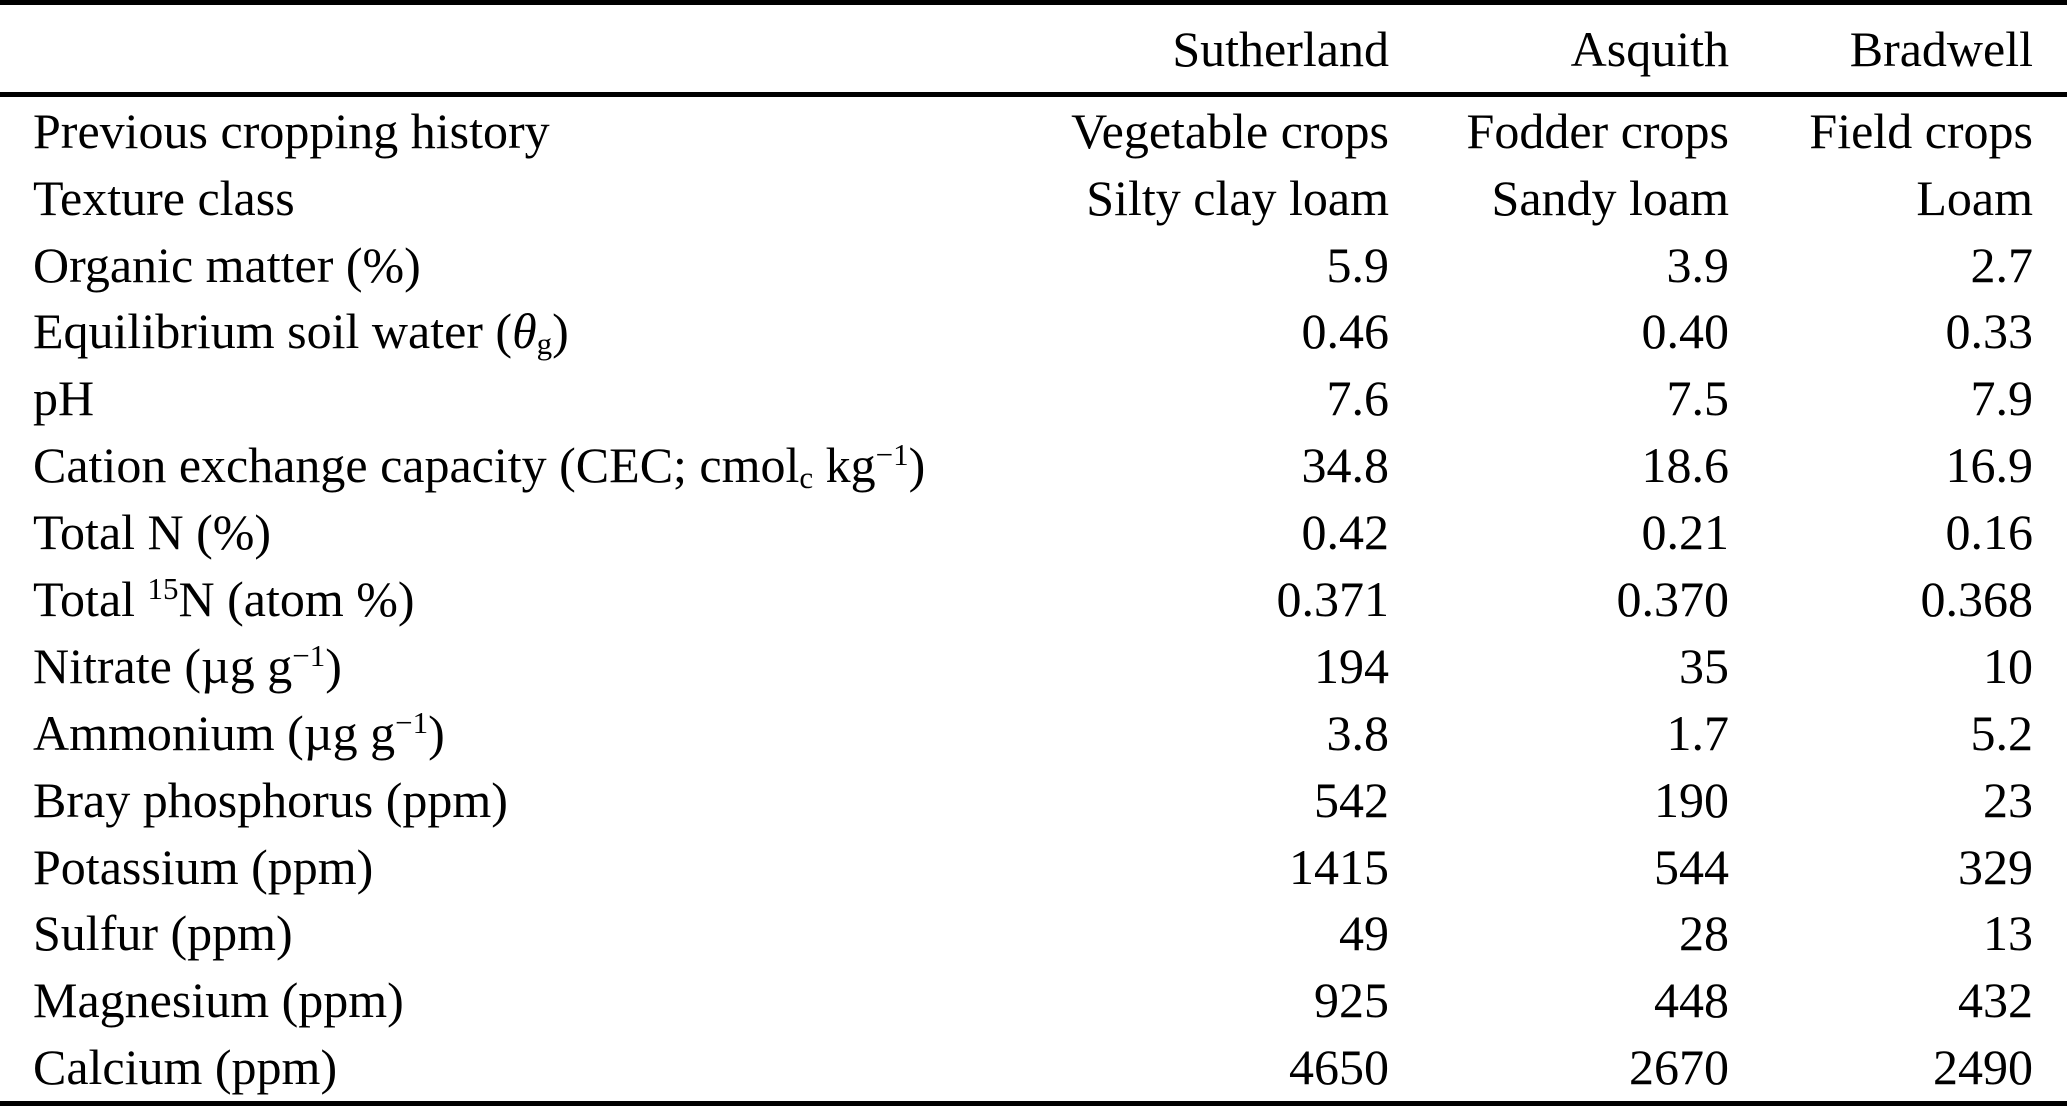  What do you see at coordinates (1977, 598) in the screenshot?
I see `cell-value: 0.368` at bounding box center [1977, 598].